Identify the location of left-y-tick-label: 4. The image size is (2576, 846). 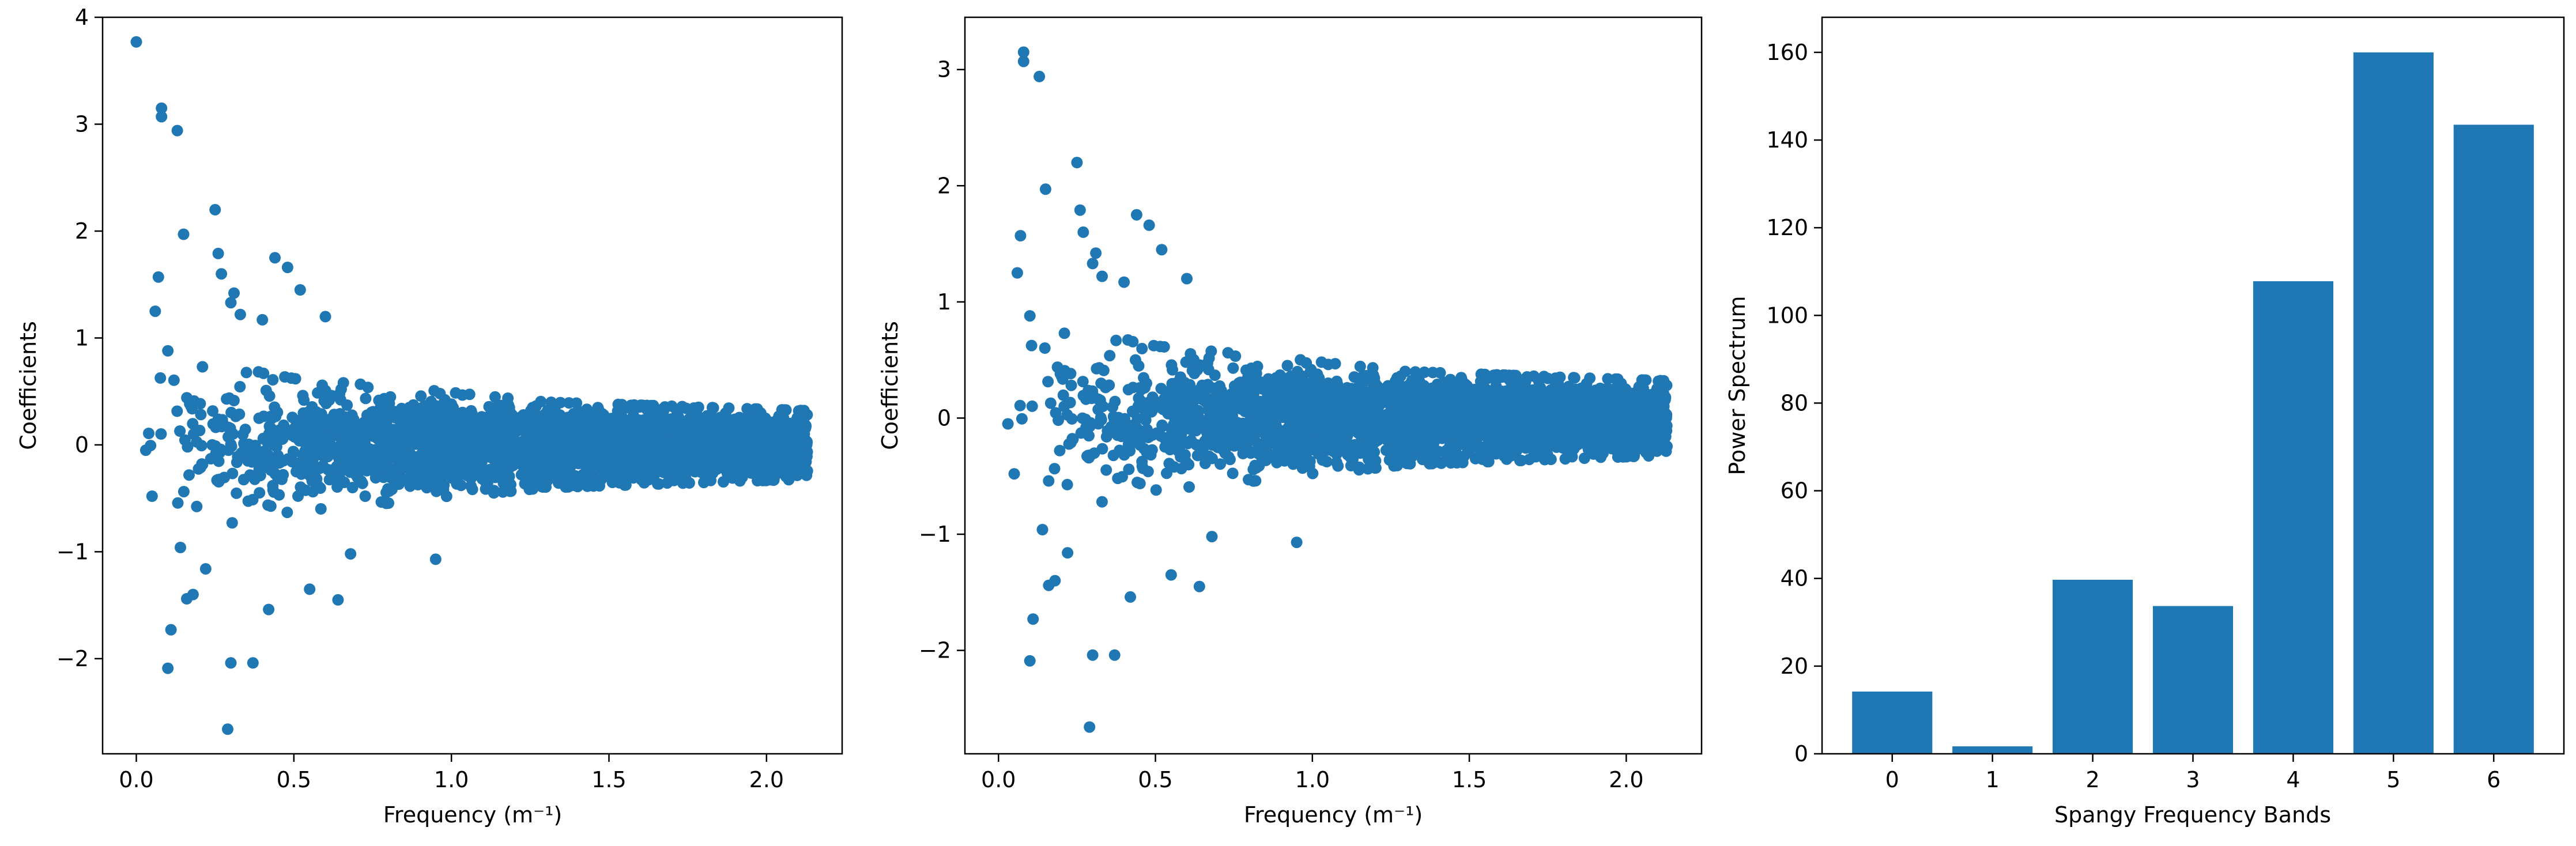
(82, 17).